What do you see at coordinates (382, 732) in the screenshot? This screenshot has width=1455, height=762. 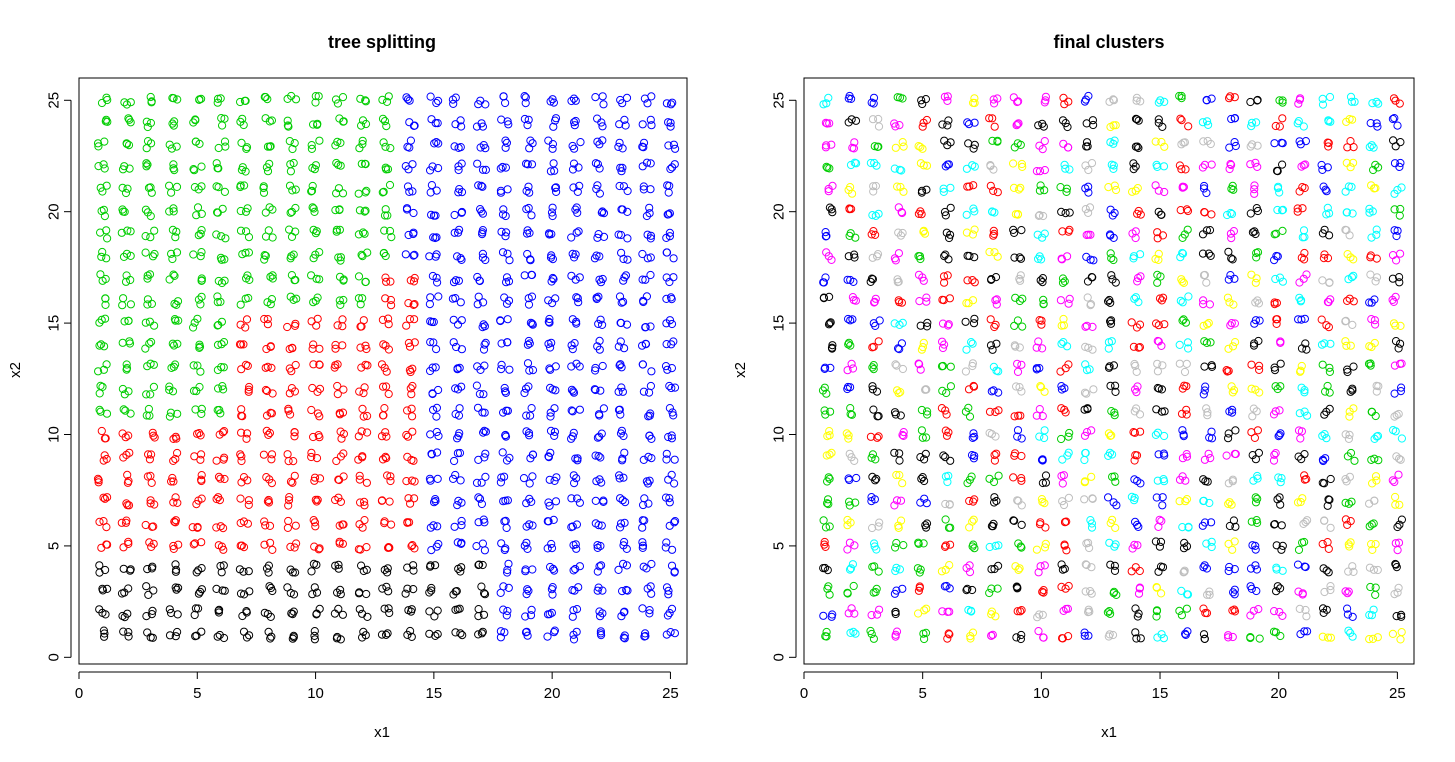 I see `x-axis-label: x1` at bounding box center [382, 732].